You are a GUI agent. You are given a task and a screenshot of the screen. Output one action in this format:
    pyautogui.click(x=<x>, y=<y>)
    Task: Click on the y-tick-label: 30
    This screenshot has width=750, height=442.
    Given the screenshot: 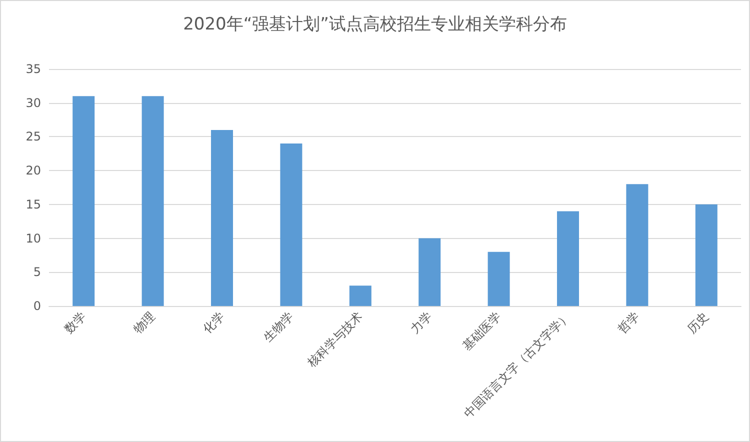 What is the action you would take?
    pyautogui.click(x=33, y=103)
    